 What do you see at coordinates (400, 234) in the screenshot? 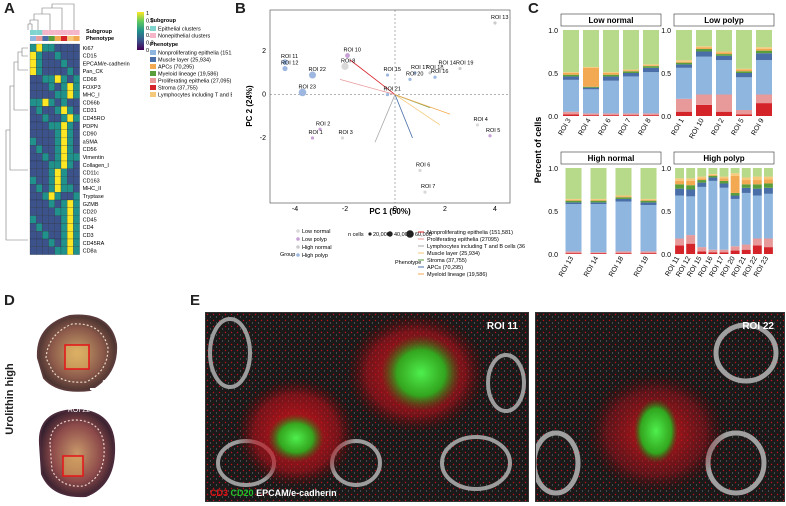
I see `ncells-legend: 20,000 40,000 60,000` at bounding box center [400, 234].